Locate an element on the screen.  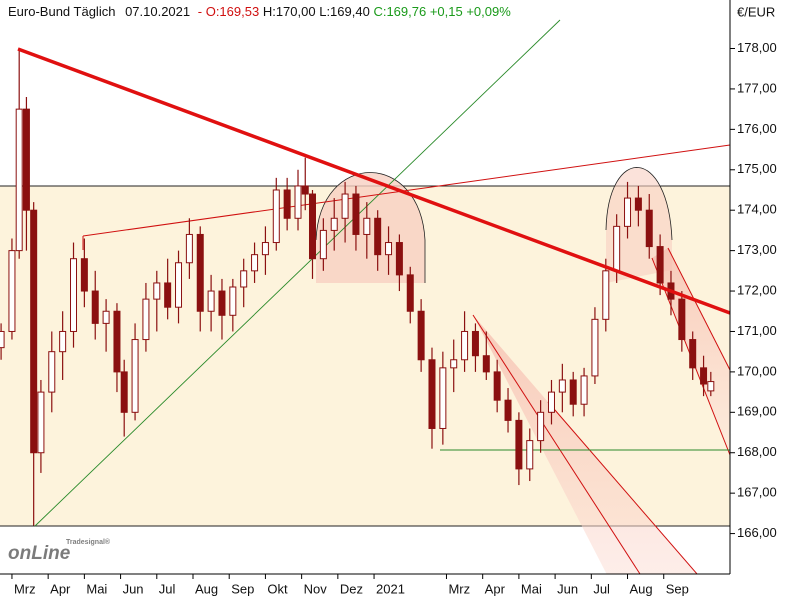
y-tick-label: 172,00 is located at coordinates (757, 289).